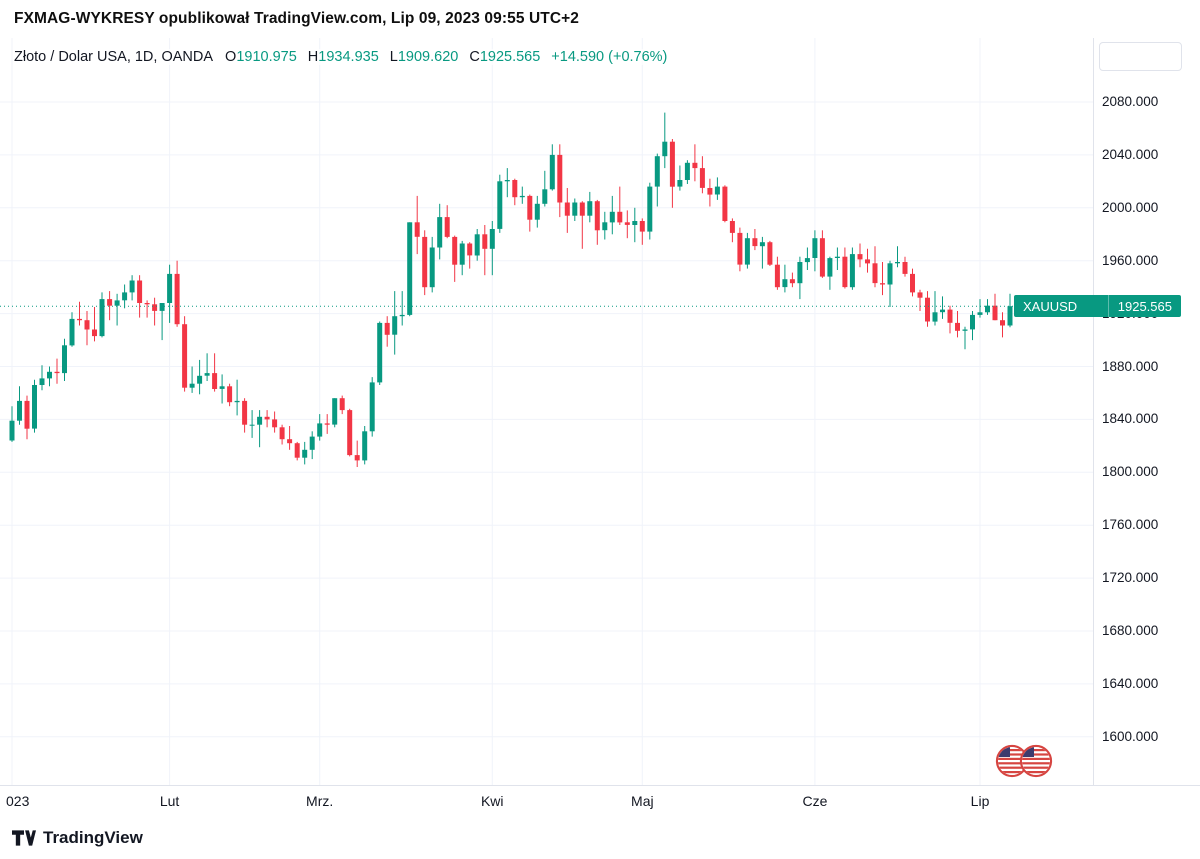 Image resolution: width=1200 pixels, height=859 pixels. Describe the element at coordinates (1130, 525) in the screenshot. I see `price-axis-label: 1760.000` at that location.